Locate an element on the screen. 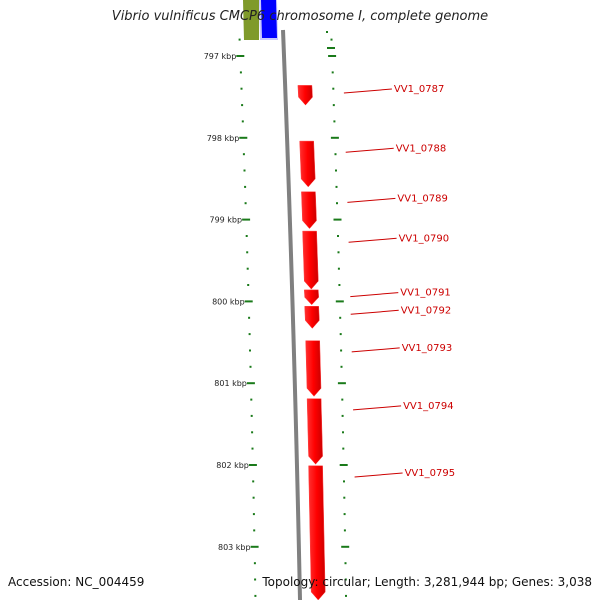  gene-track is located at coordinates (311, 343).